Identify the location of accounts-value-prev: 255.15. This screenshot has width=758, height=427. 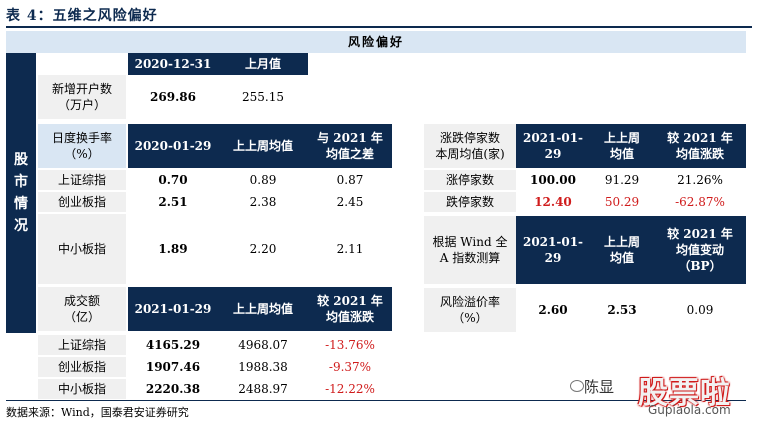
(263, 97).